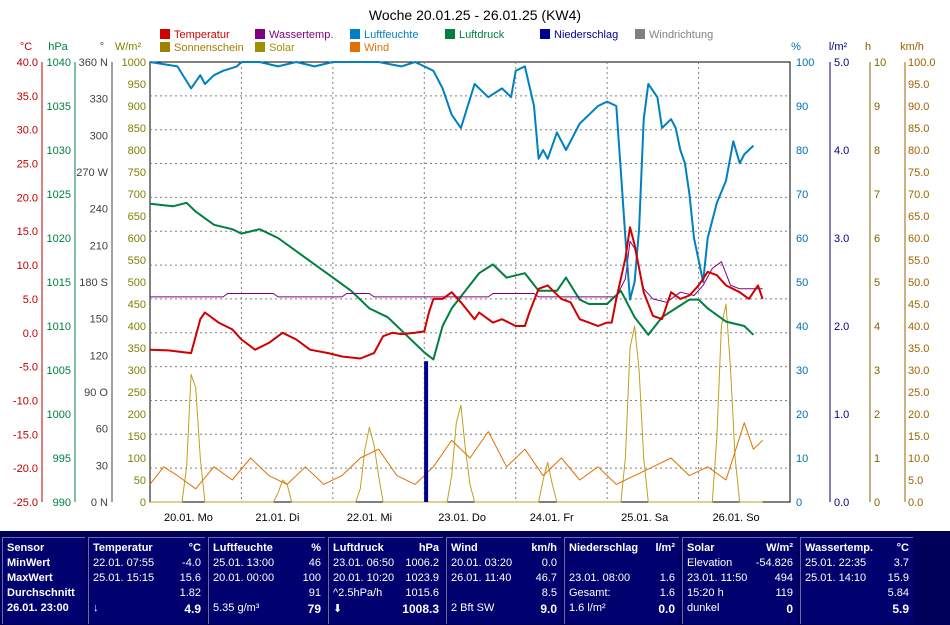  What do you see at coordinates (918, 459) in the screenshot?
I see `tick-kmh: 10.0` at bounding box center [918, 459].